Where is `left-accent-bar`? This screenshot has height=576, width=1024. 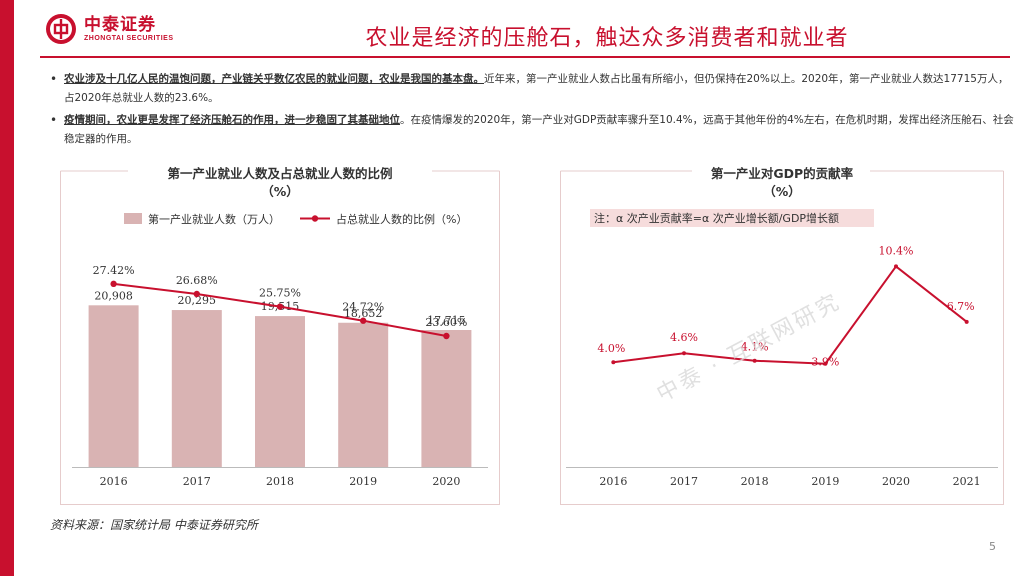
left-accent-bar is located at coordinates (7, 288).